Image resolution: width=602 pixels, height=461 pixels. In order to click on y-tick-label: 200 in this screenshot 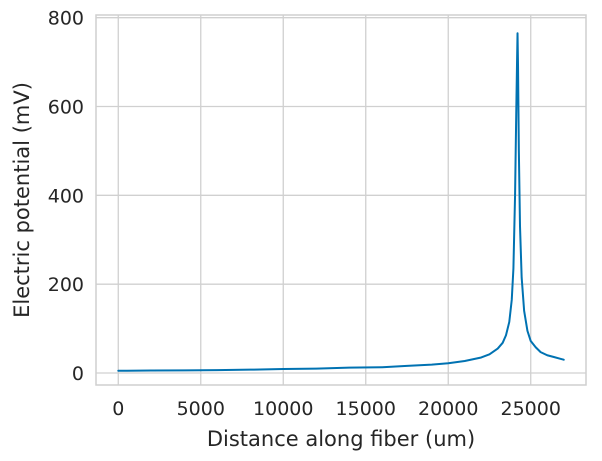, I will do `click(66, 285)`.